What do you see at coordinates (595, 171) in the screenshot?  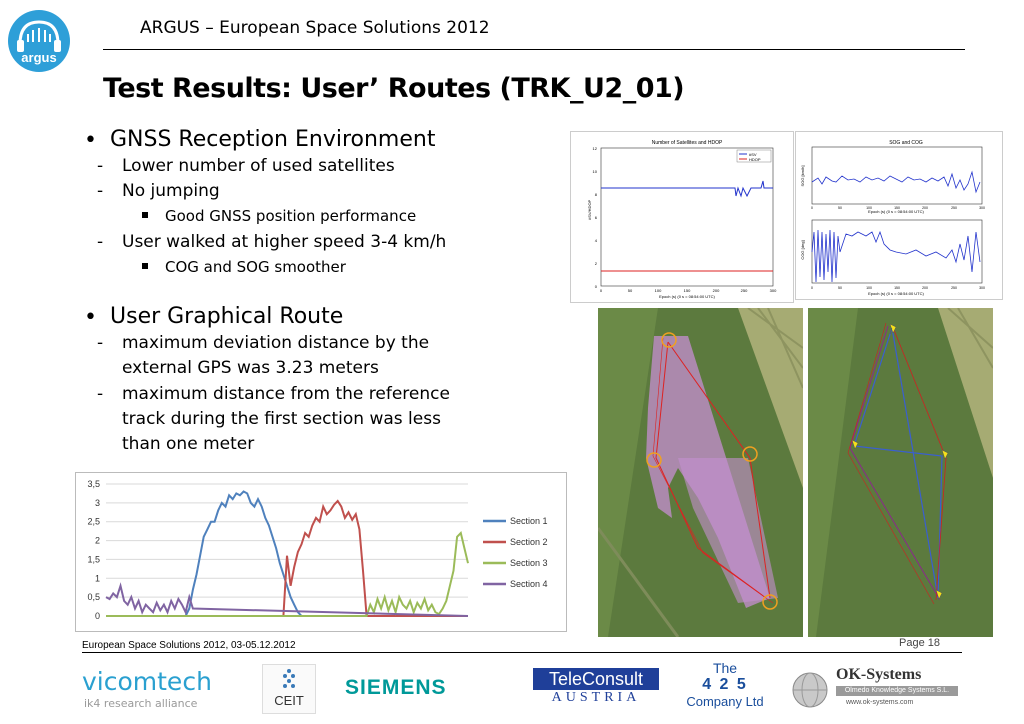 I see `sv-ytick: 10` at bounding box center [595, 171].